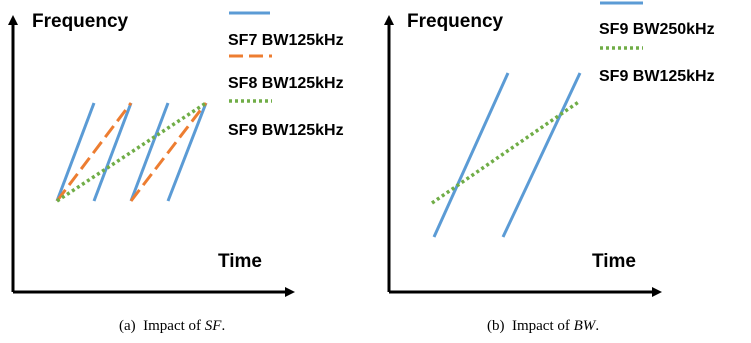  What do you see at coordinates (286, 40) in the screenshot?
I see `legend-label-sf7: SF7 BW125kHz` at bounding box center [286, 40].